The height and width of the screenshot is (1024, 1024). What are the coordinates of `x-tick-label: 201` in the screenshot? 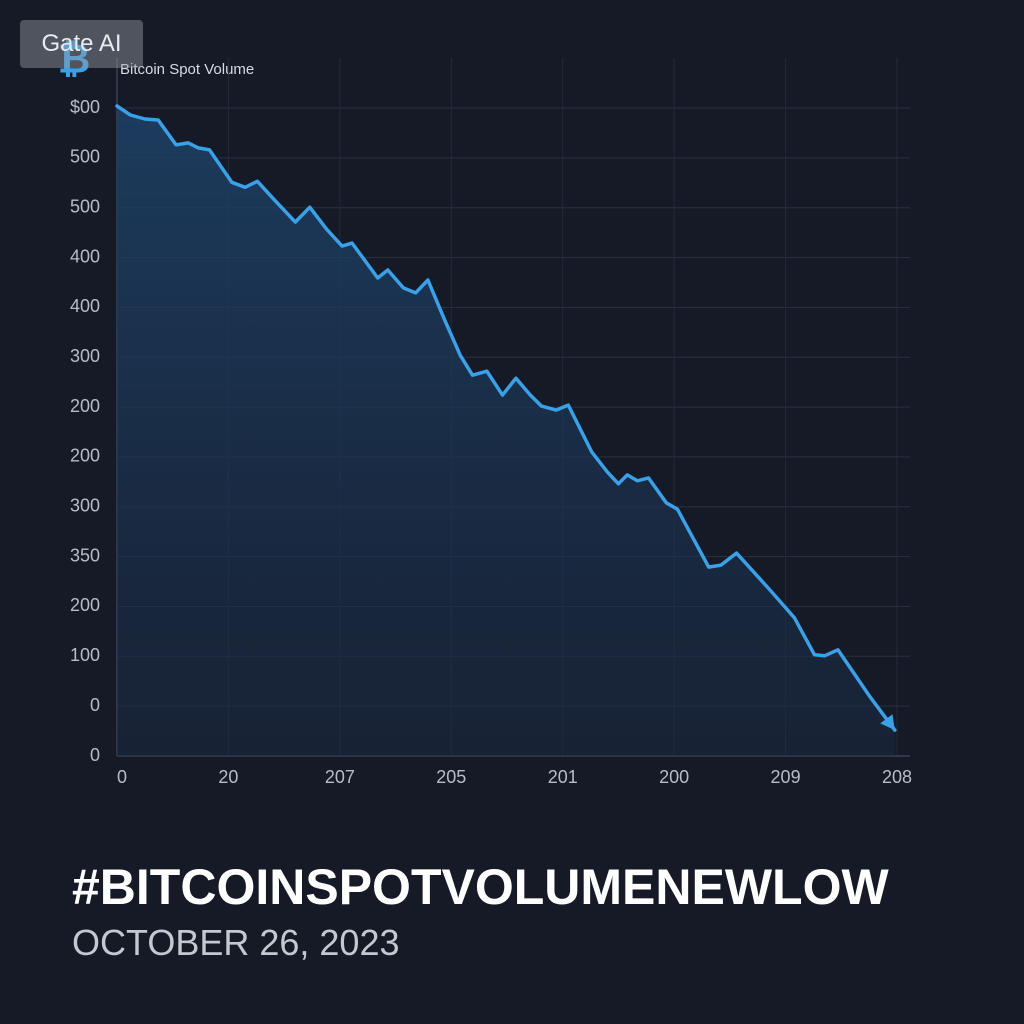 It's located at (563, 777).